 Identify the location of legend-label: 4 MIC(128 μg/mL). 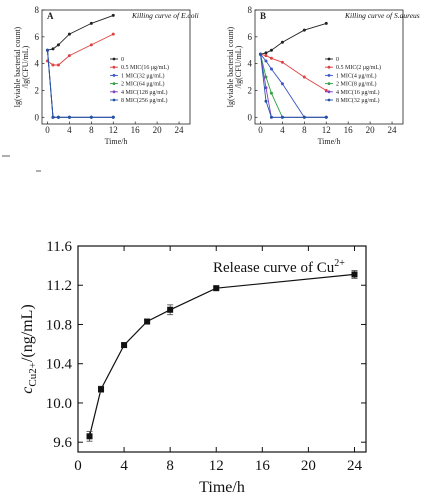
(144, 92).